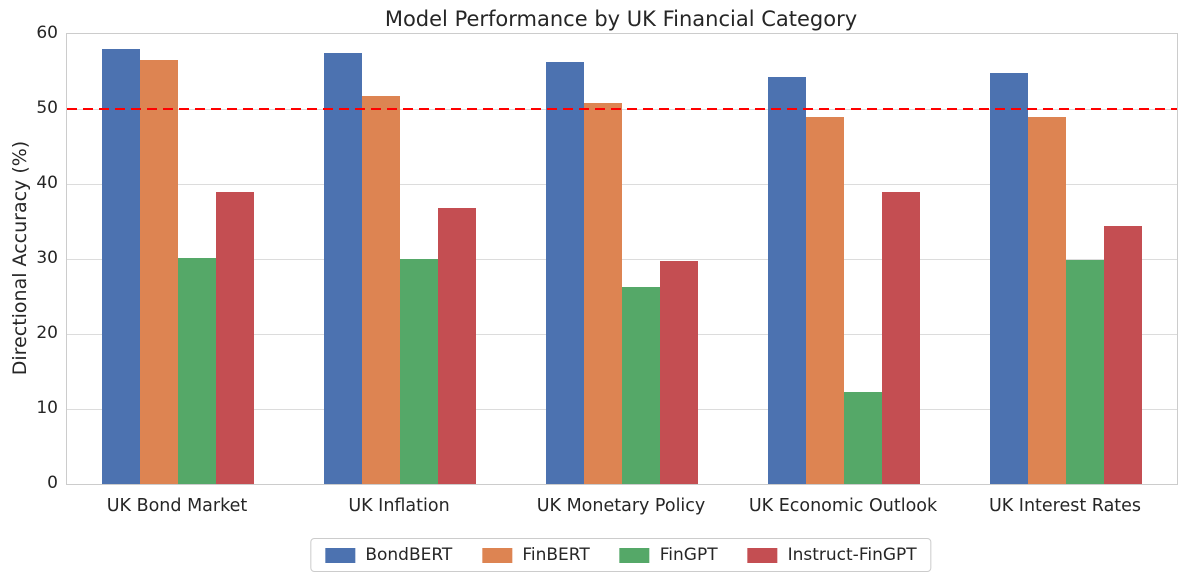  I want to click on legend-swatch-bondbert, so click(340, 555).